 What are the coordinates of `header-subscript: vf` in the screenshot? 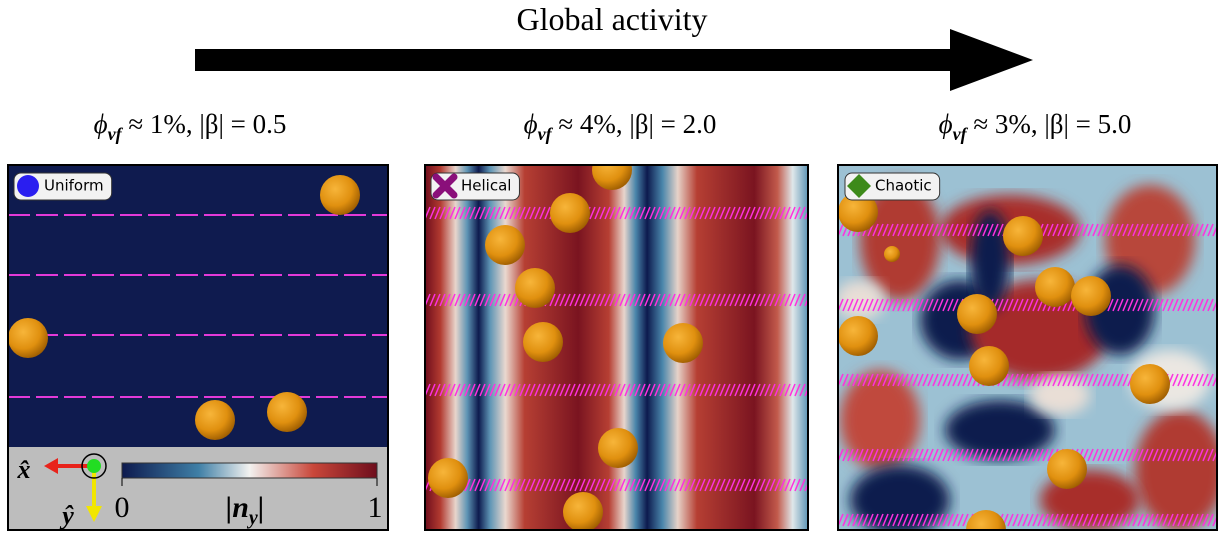 It's located at (116, 134).